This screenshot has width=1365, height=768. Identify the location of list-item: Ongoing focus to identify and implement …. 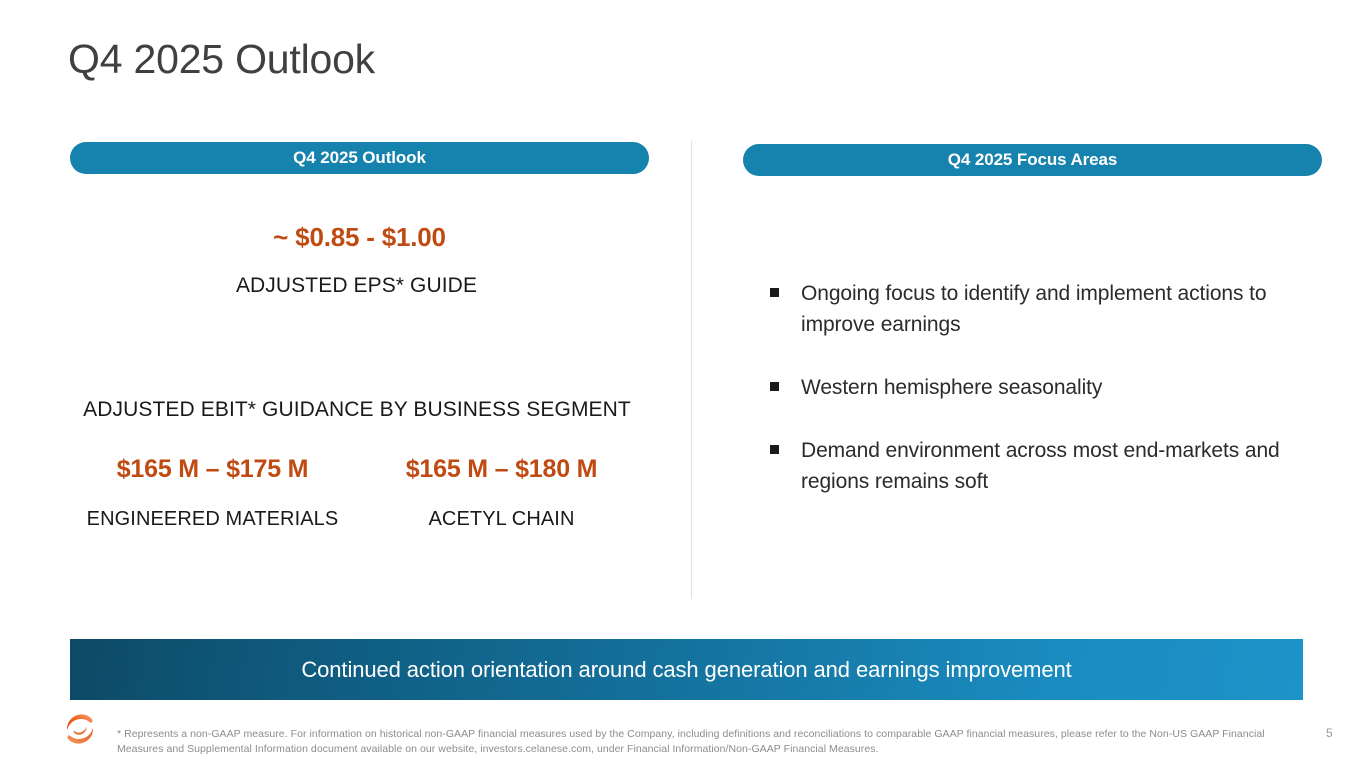
(1030, 309).